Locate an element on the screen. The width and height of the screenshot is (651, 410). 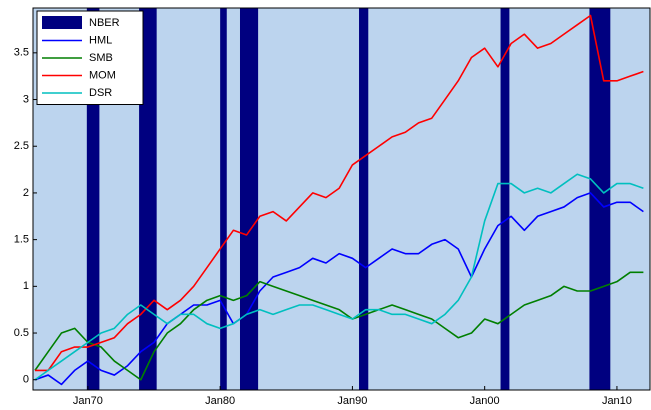
x-tick-label: Jan00 is located at coordinates (485, 401).